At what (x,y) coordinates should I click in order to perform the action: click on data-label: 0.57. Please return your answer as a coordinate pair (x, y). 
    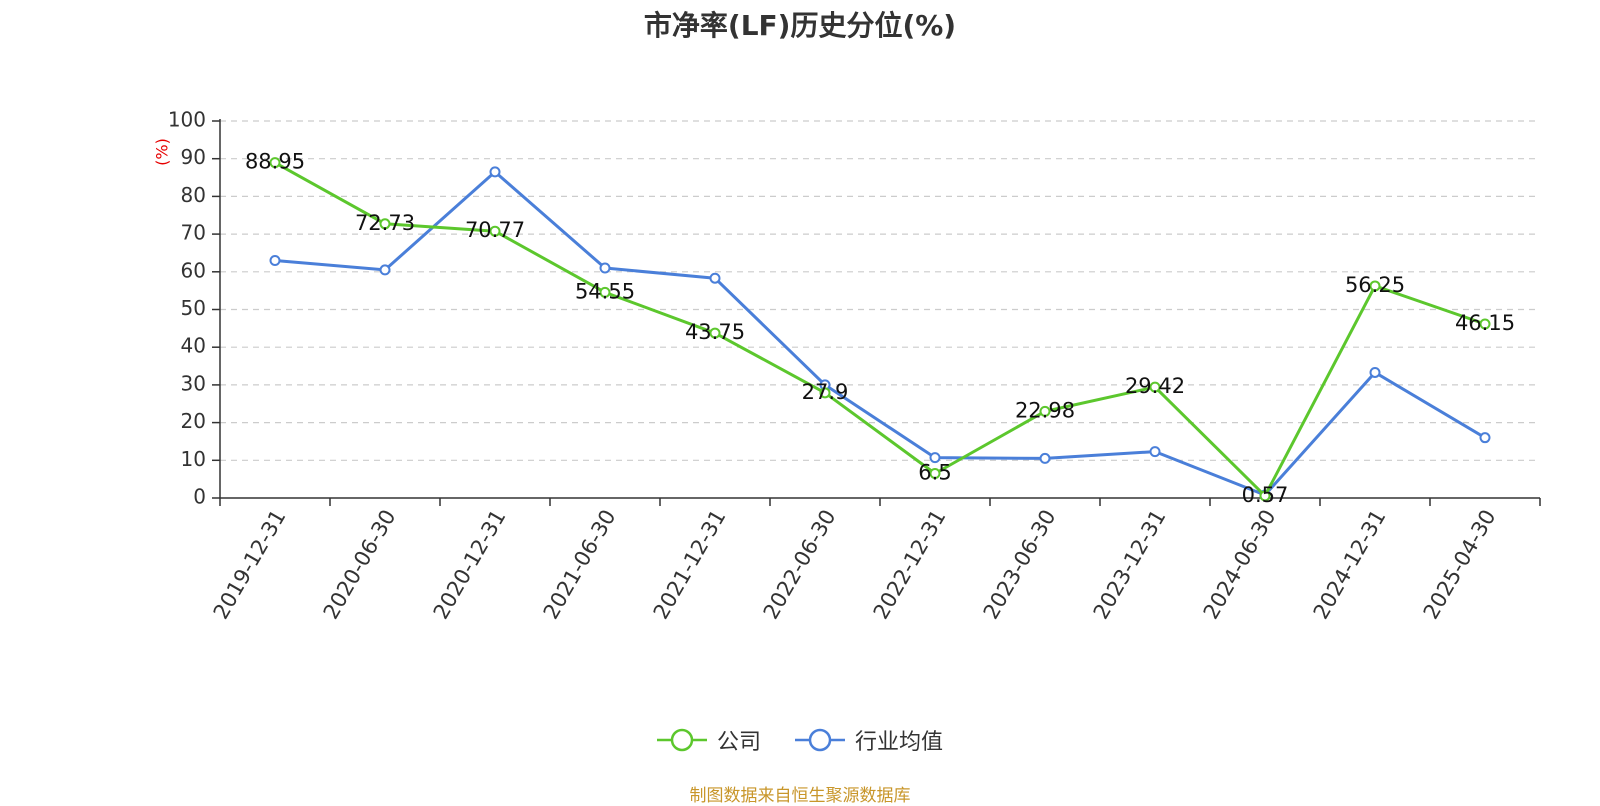
    Looking at the image, I should click on (1265, 495).